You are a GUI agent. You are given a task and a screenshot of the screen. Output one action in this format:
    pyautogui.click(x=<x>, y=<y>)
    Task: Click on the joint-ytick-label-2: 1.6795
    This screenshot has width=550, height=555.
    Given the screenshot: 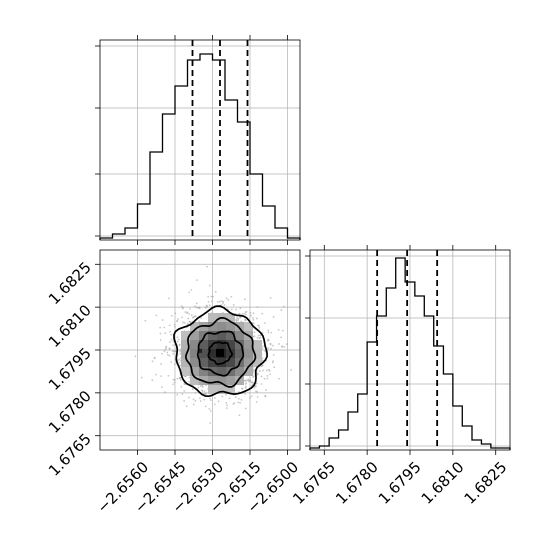 What is the action you would take?
    pyautogui.click(x=70, y=369)
    